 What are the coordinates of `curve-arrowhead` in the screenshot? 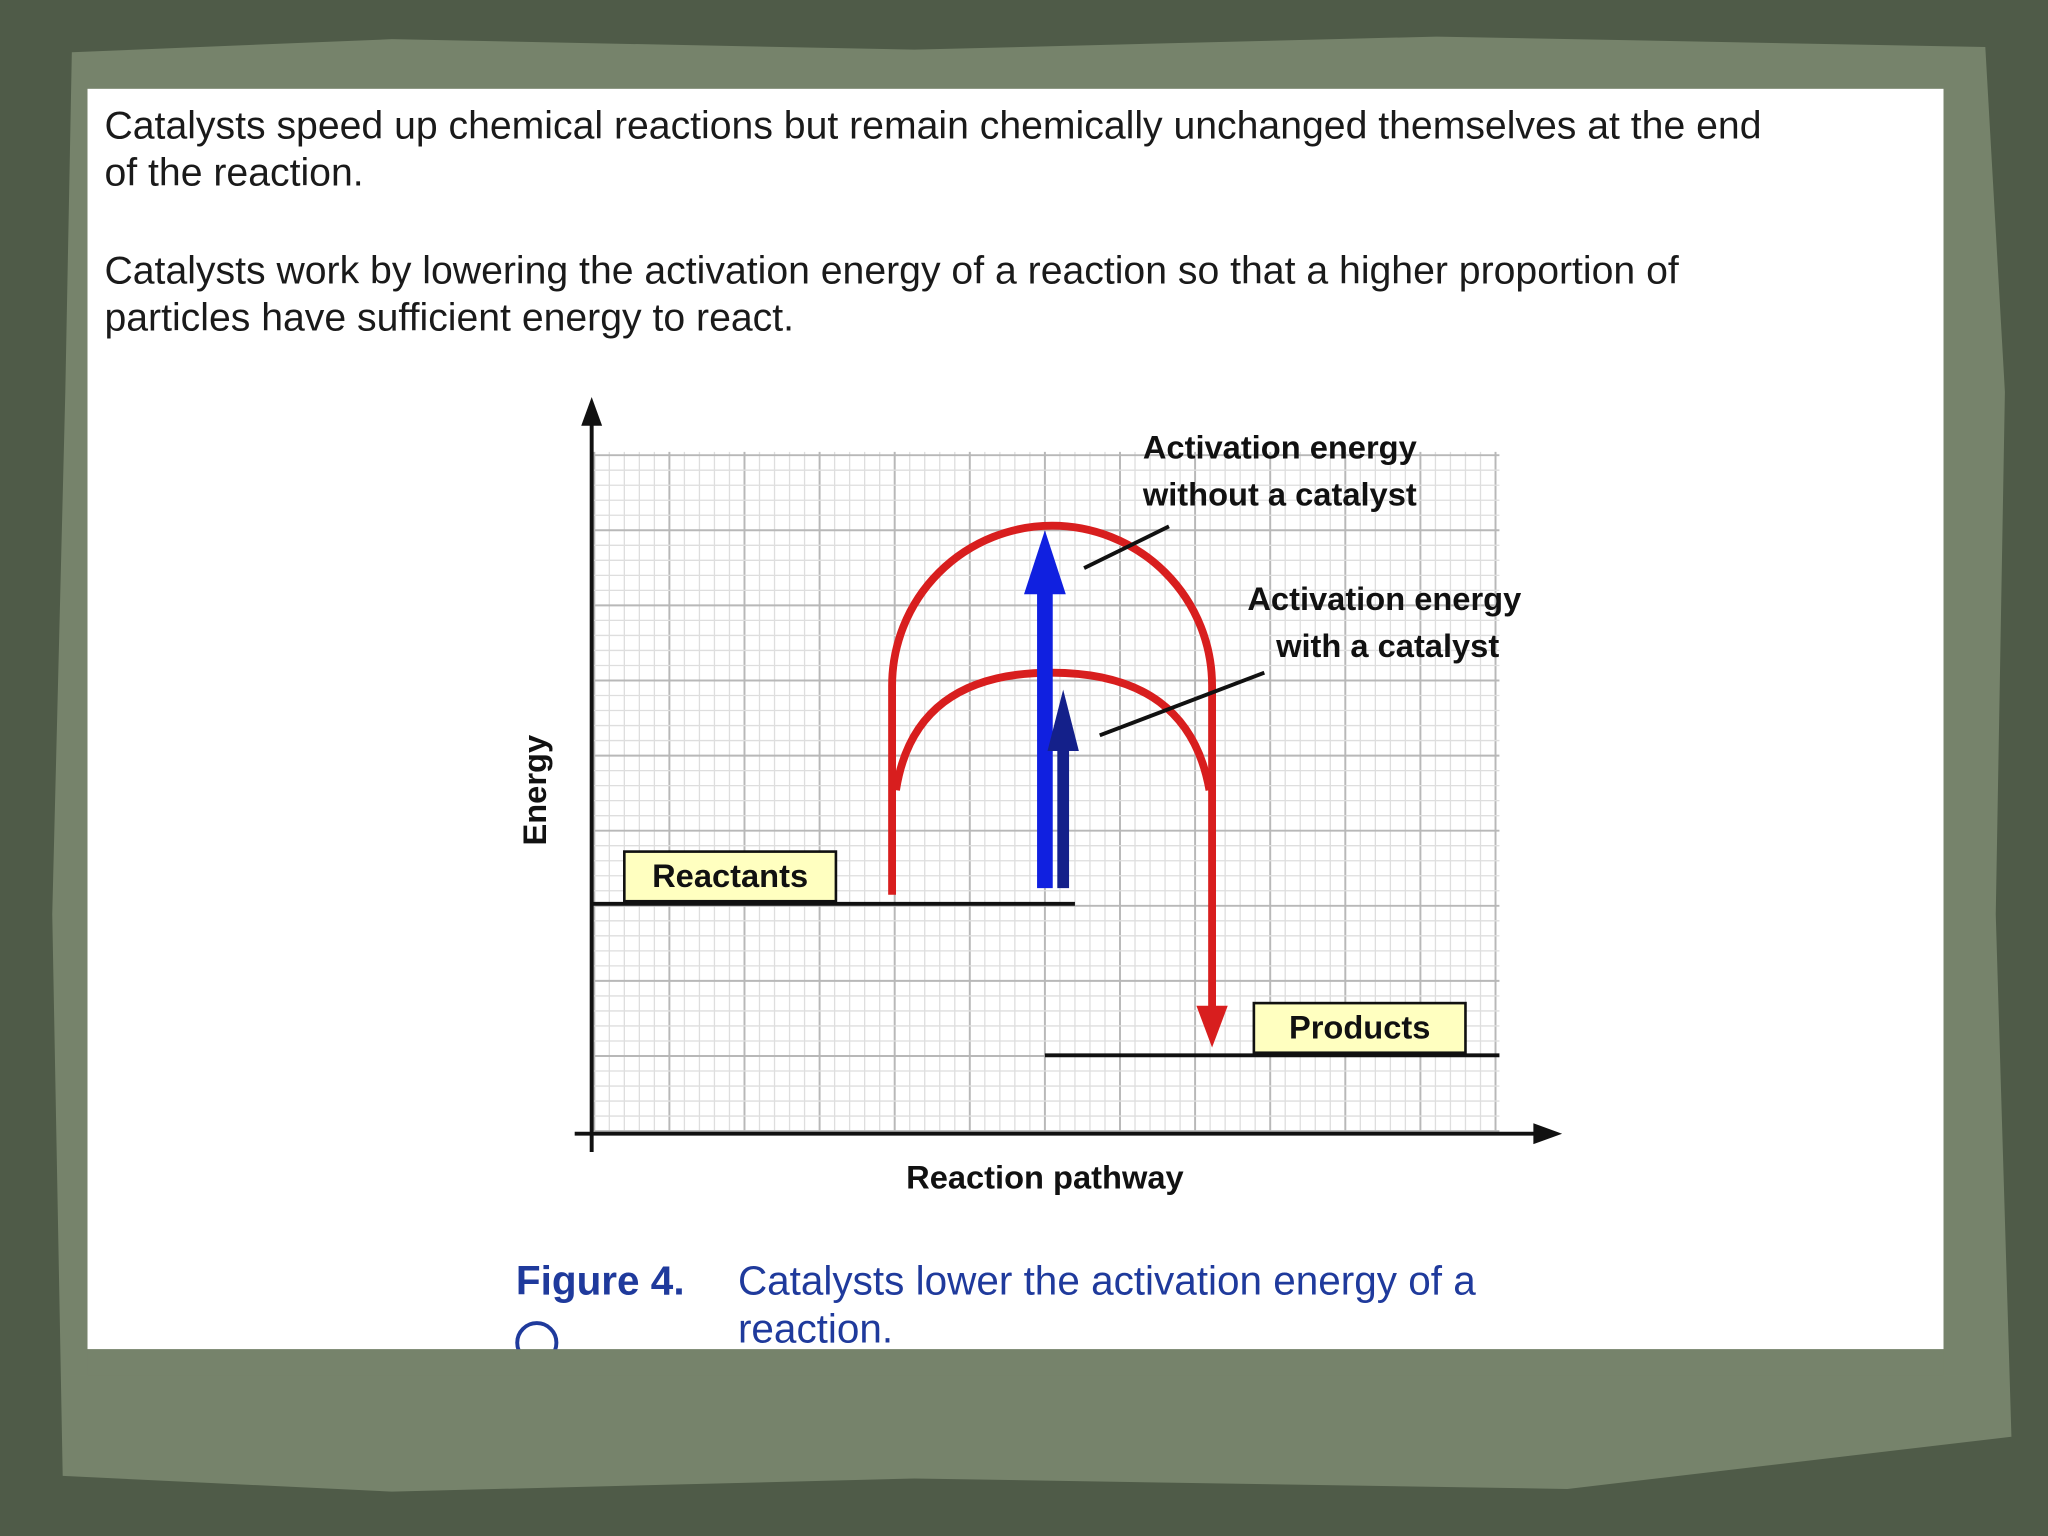 It's located at (1212, 1026).